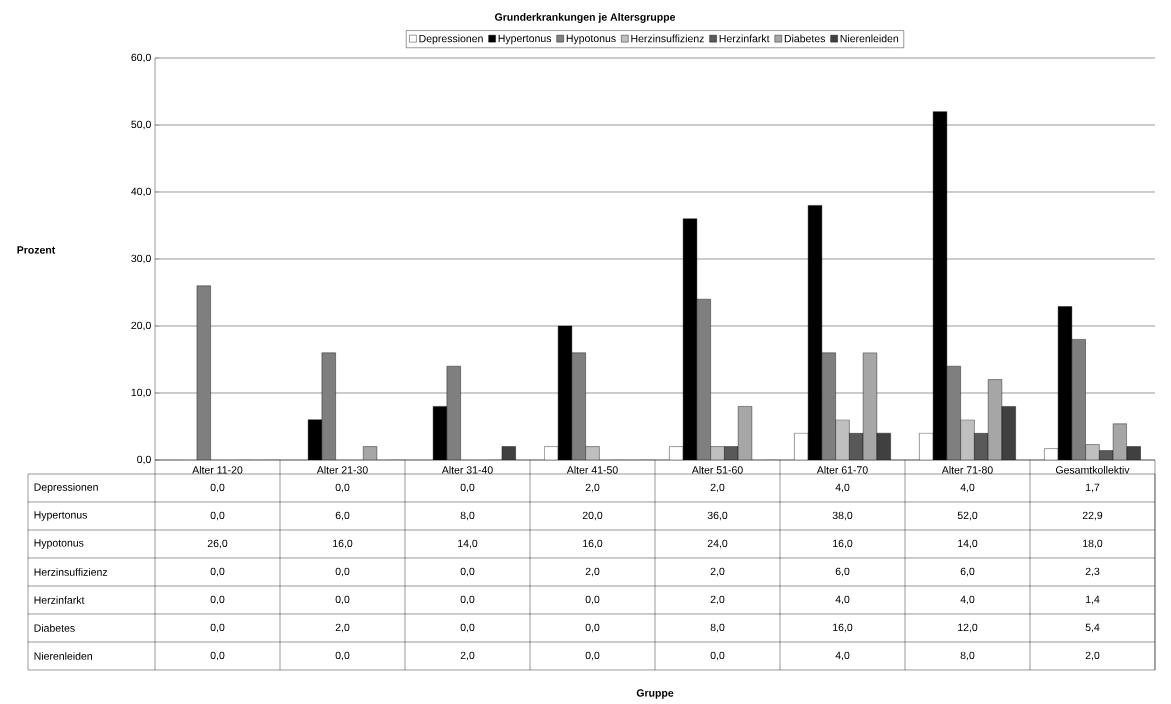 The image size is (1171, 704). What do you see at coordinates (805, 38) in the screenshot?
I see `legend-label: Diabetes` at bounding box center [805, 38].